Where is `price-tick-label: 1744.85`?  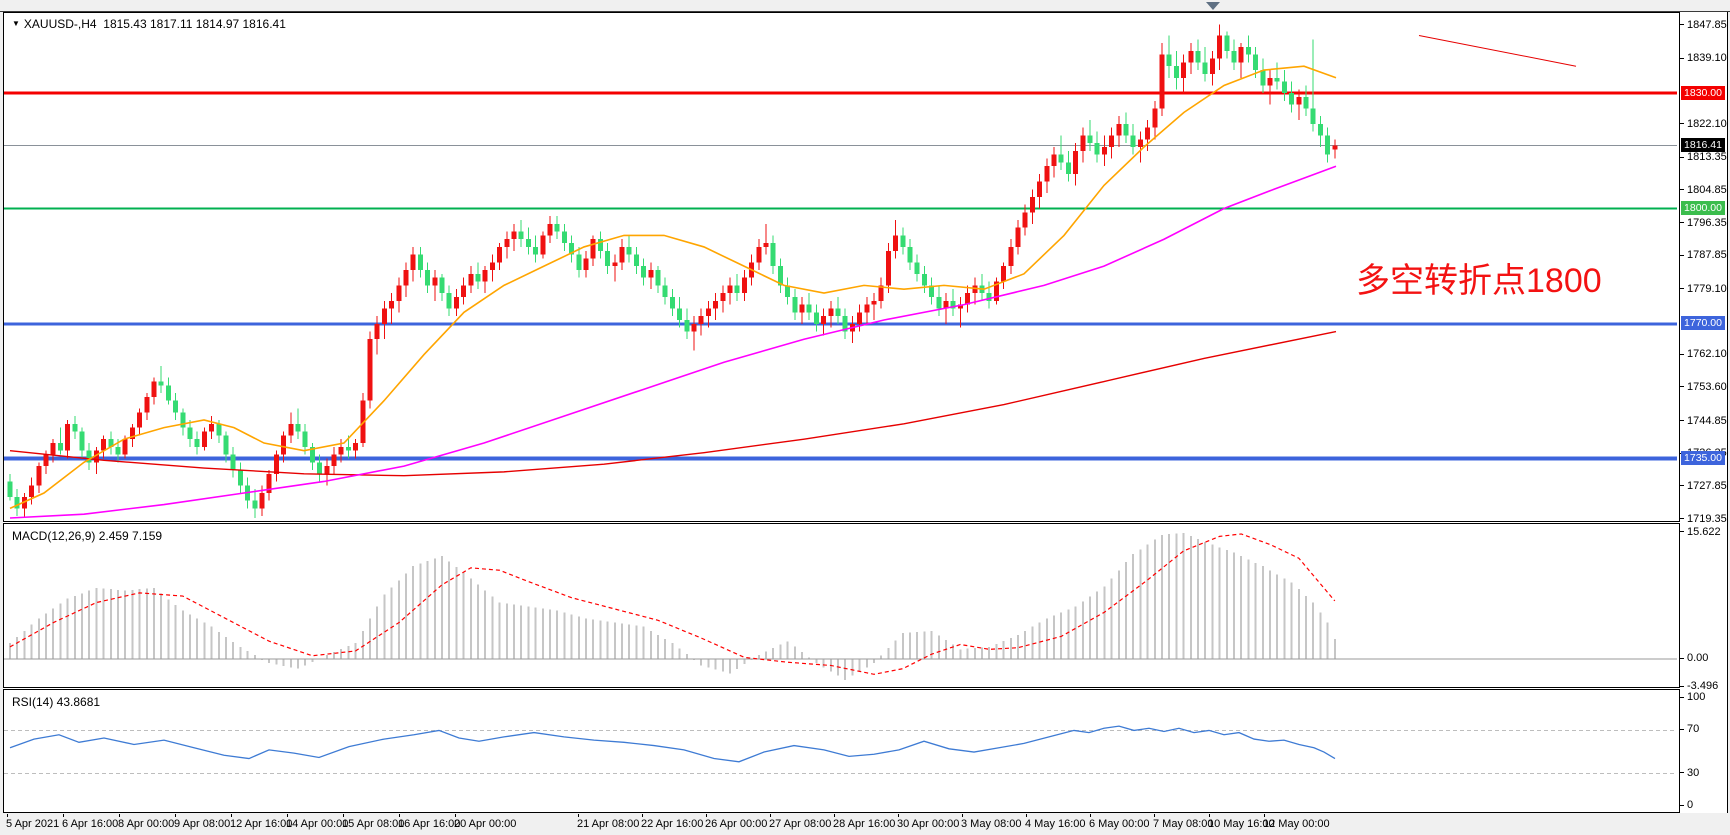
price-tick-label: 1744.85 is located at coordinates (1707, 420).